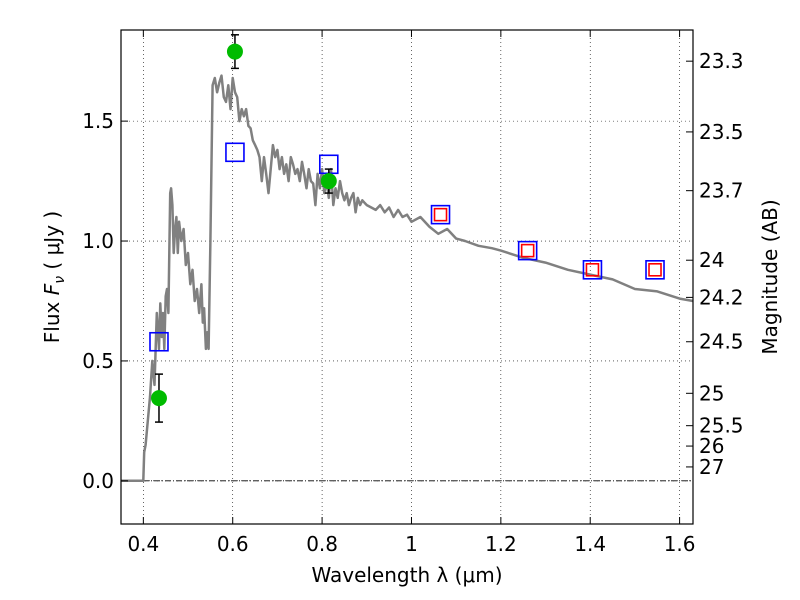  Describe the element at coordinates (501, 544) in the screenshot. I see `x-tick-label: 1.2` at that location.